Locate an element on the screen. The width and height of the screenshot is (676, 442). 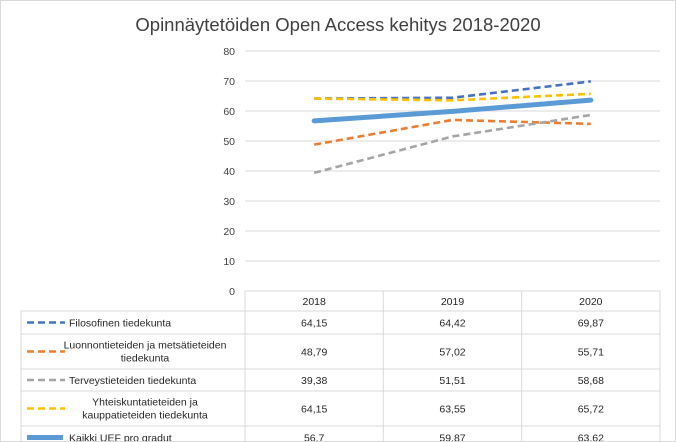
table-value: 58,68 is located at coordinates (591, 381).